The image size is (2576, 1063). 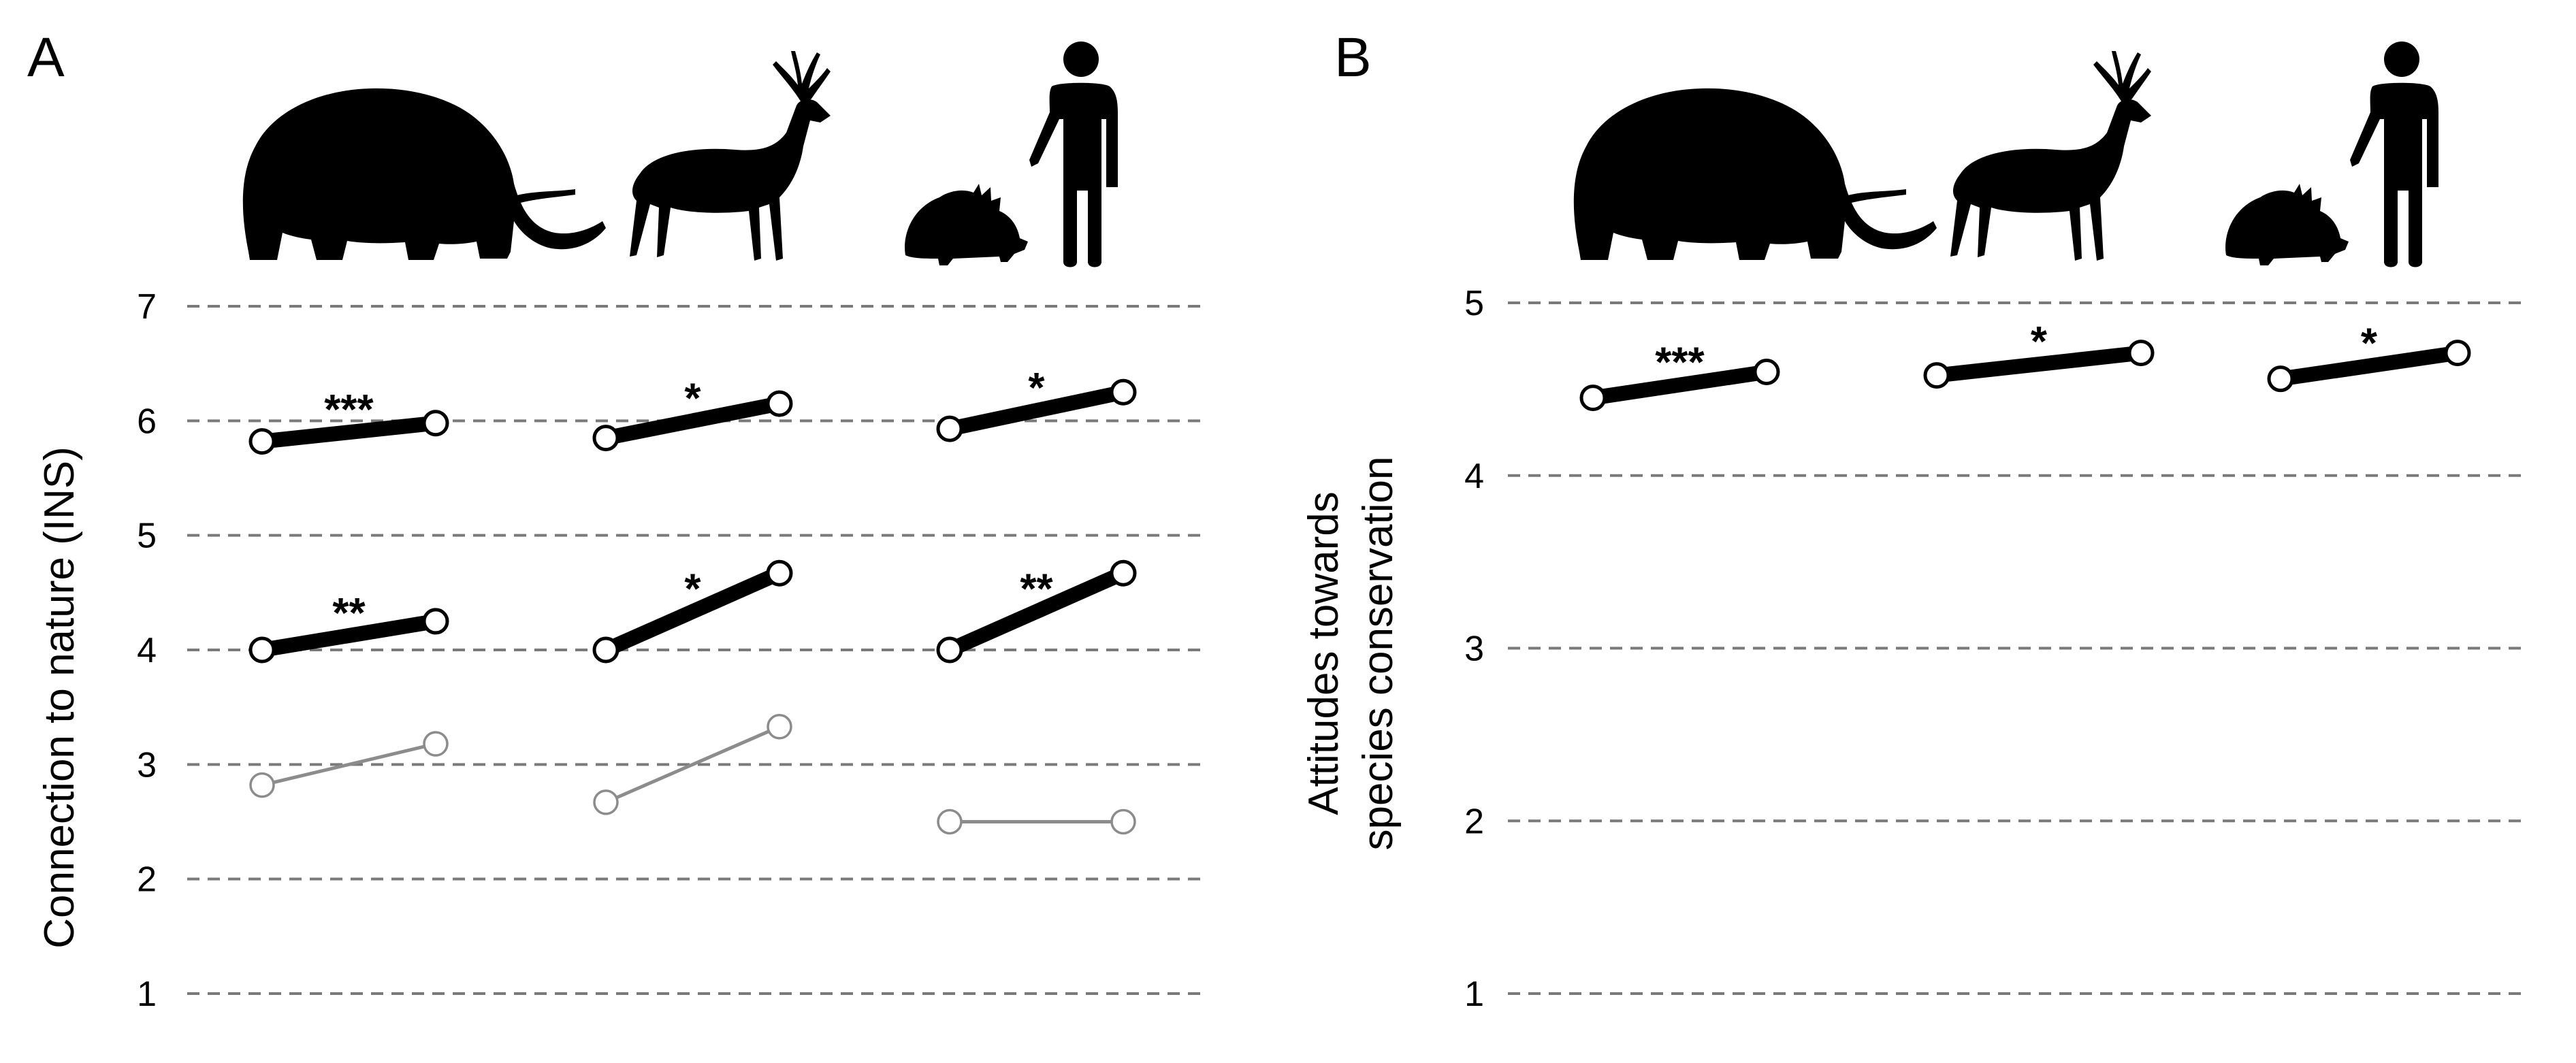 What do you see at coordinates (1378, 654) in the screenshot?
I see `panel-b-y-axis-title-line-2: species conservation` at bounding box center [1378, 654].